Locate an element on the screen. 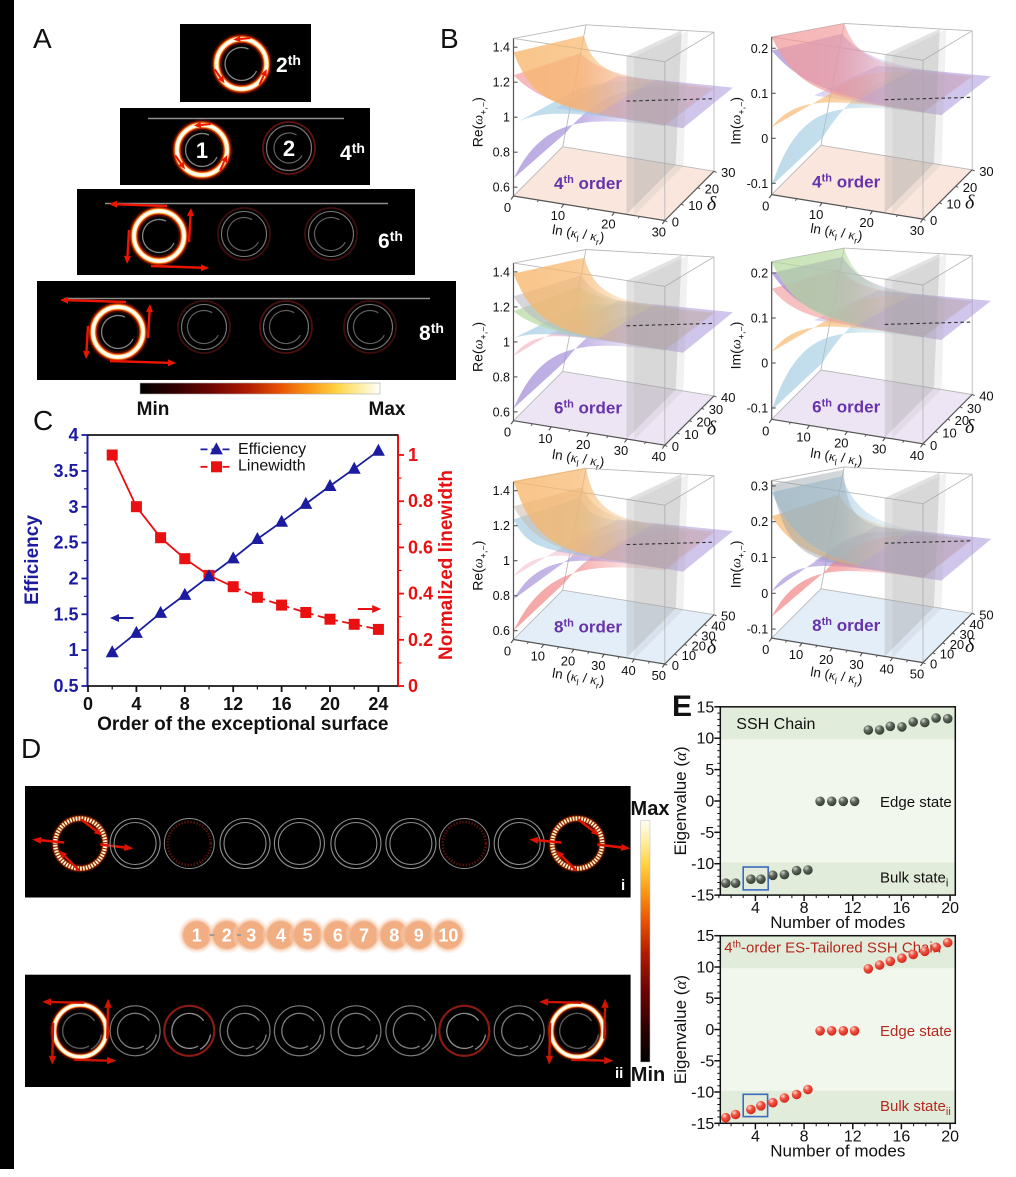 This screenshot has width=1016, height=1177. svg-text: 3.5 is located at coordinates (65, 471).